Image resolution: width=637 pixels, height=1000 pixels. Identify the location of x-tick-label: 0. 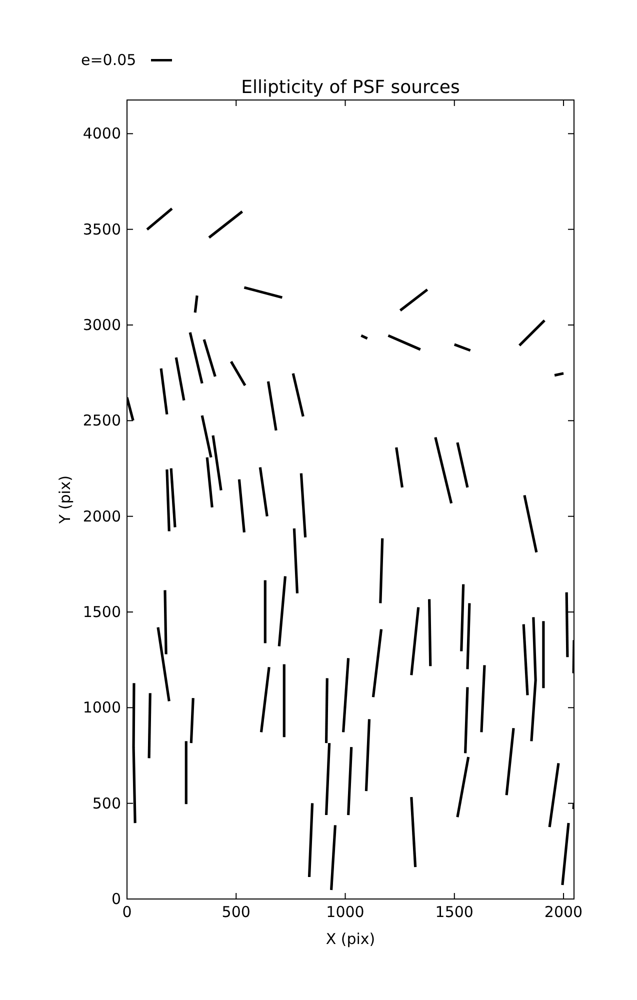
(127, 912).